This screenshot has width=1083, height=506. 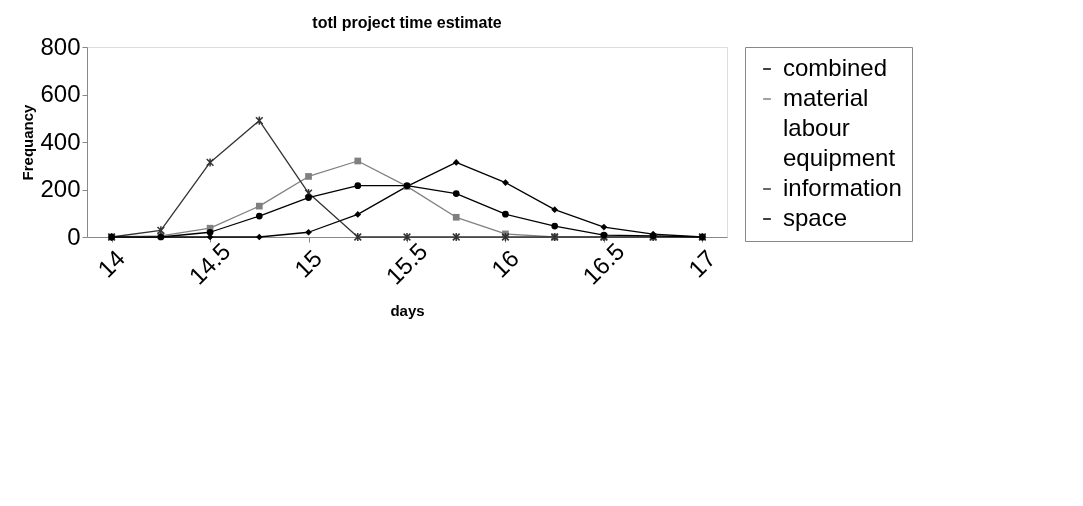 What do you see at coordinates (835, 67) in the screenshot?
I see `legend-label: combined` at bounding box center [835, 67].